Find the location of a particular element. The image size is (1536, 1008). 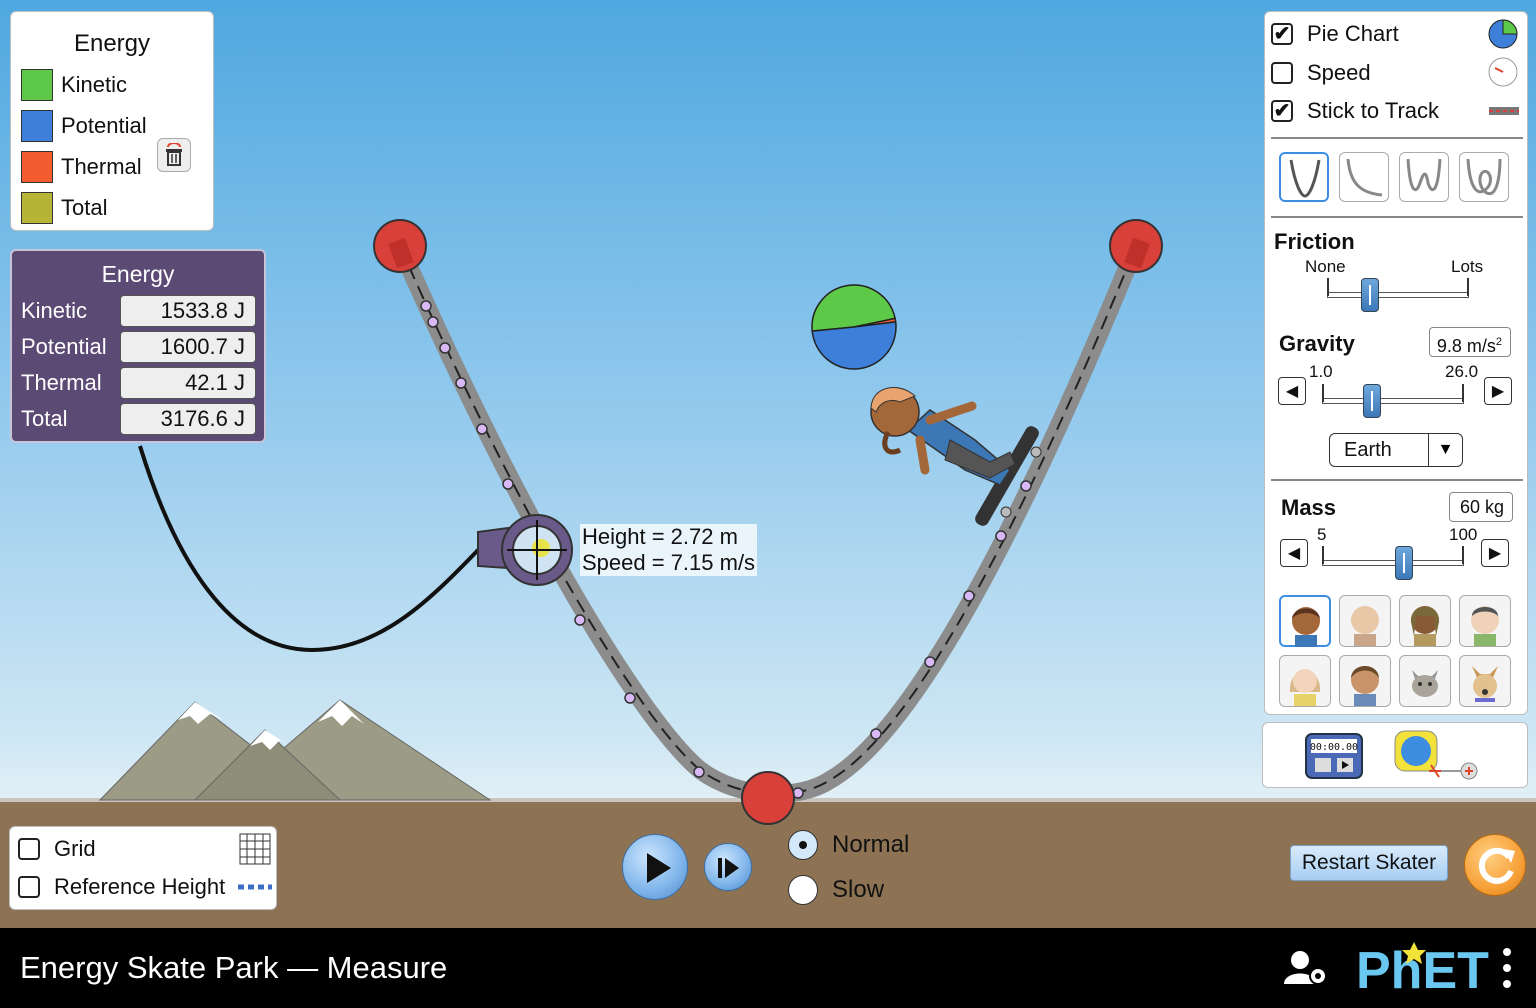

pie-chart-check: ✔ is located at coordinates (1282, 34).